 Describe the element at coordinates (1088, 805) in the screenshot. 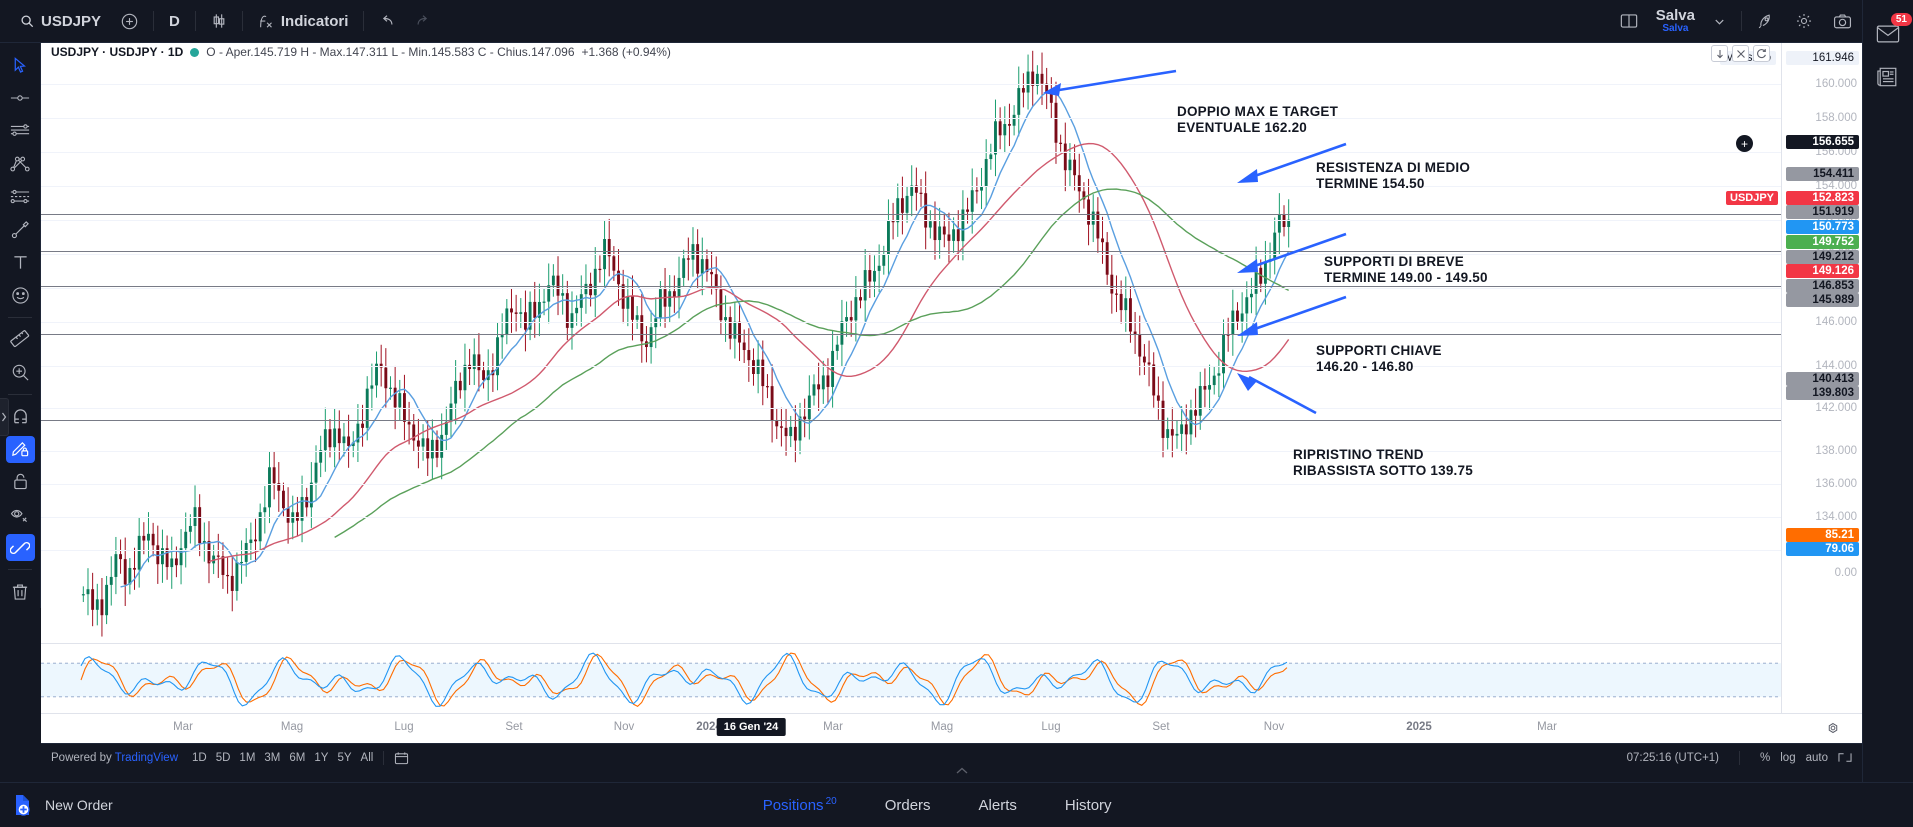

I see `tab-history: History` at that location.